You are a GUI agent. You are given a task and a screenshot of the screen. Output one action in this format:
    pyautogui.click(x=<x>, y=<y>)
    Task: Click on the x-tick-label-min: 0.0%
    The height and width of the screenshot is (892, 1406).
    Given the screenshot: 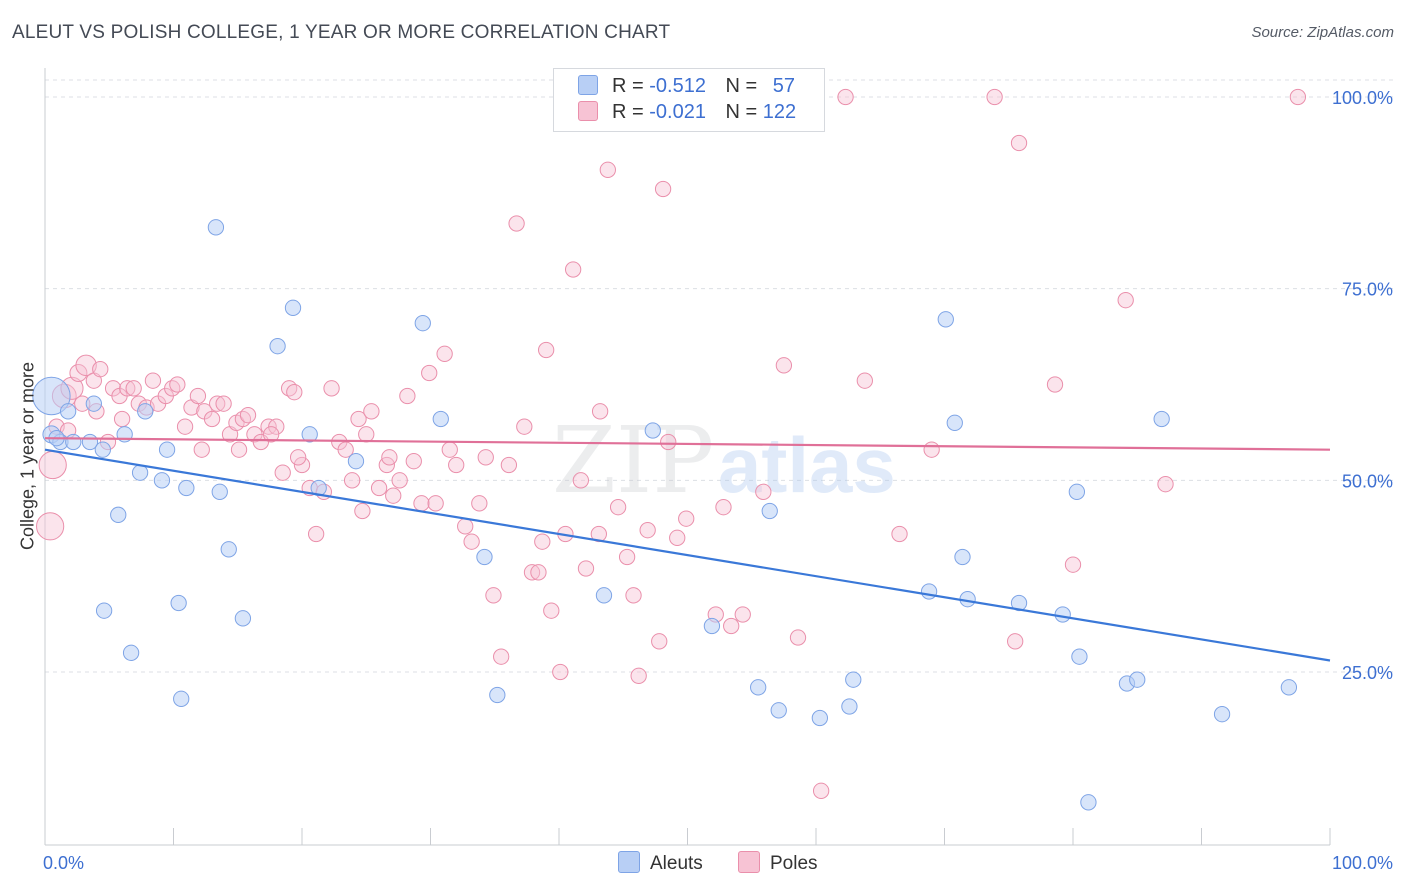 What is the action you would take?
    pyautogui.click(x=63, y=863)
    